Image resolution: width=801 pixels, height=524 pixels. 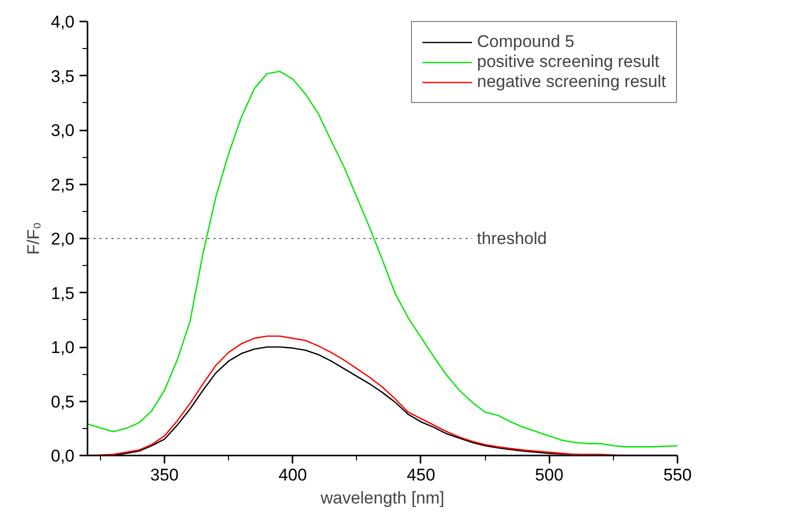 I want to click on y-tick-label: 1,5, so click(x=62, y=293).